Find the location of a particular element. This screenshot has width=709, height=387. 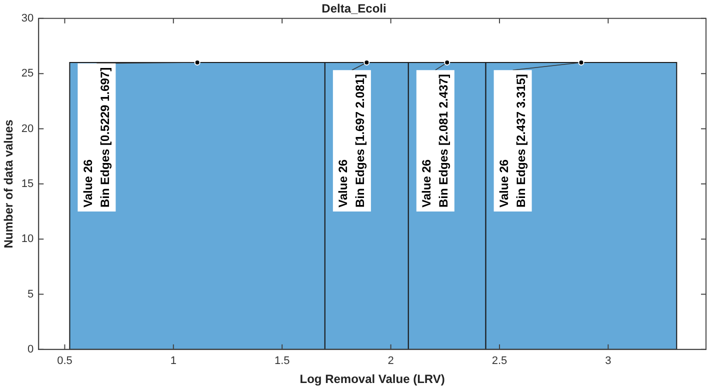

x-tick-label: 1.5 is located at coordinates (282, 361).